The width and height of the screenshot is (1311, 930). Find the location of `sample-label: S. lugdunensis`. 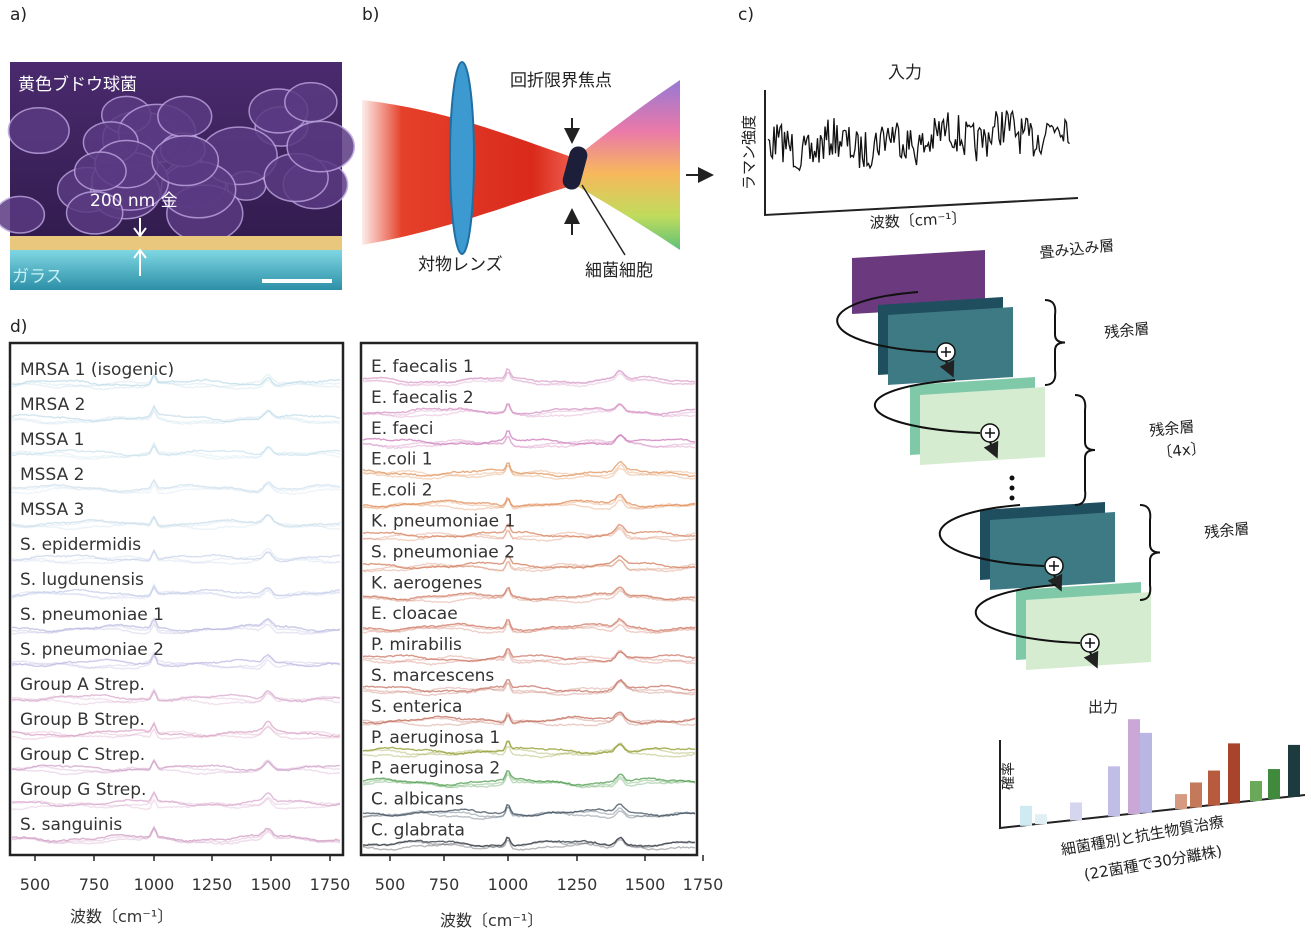

sample-label: S. lugdunensis is located at coordinates (82, 580).